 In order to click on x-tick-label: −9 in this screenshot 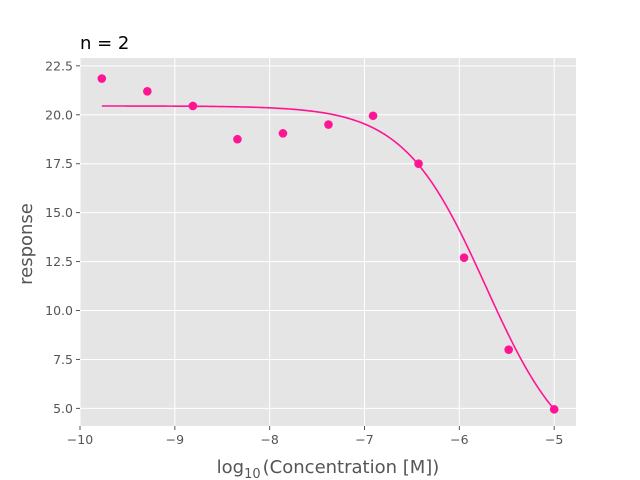, I will do `click(175, 439)`.